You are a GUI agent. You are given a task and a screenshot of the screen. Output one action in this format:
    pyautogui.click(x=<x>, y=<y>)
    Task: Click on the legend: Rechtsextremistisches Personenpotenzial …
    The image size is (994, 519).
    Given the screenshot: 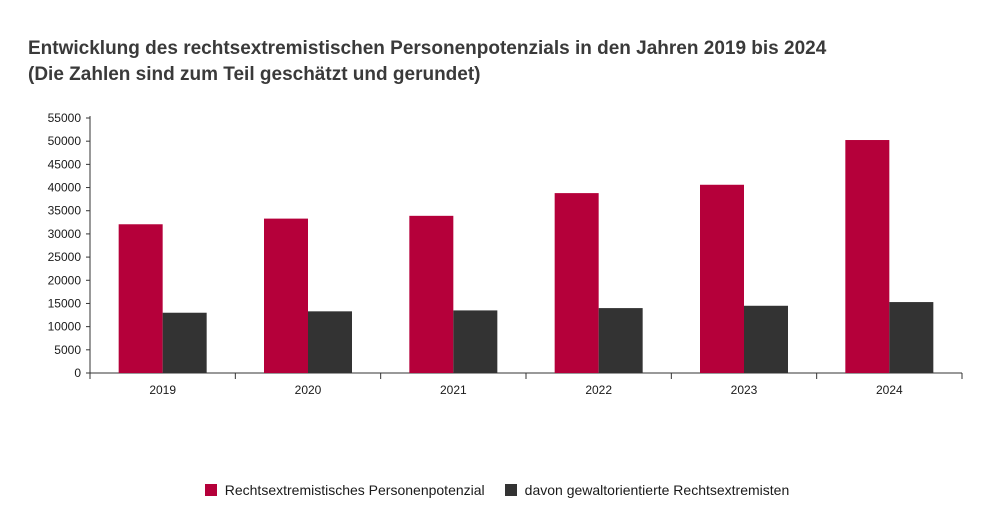 What is the action you would take?
    pyautogui.click(x=497, y=490)
    